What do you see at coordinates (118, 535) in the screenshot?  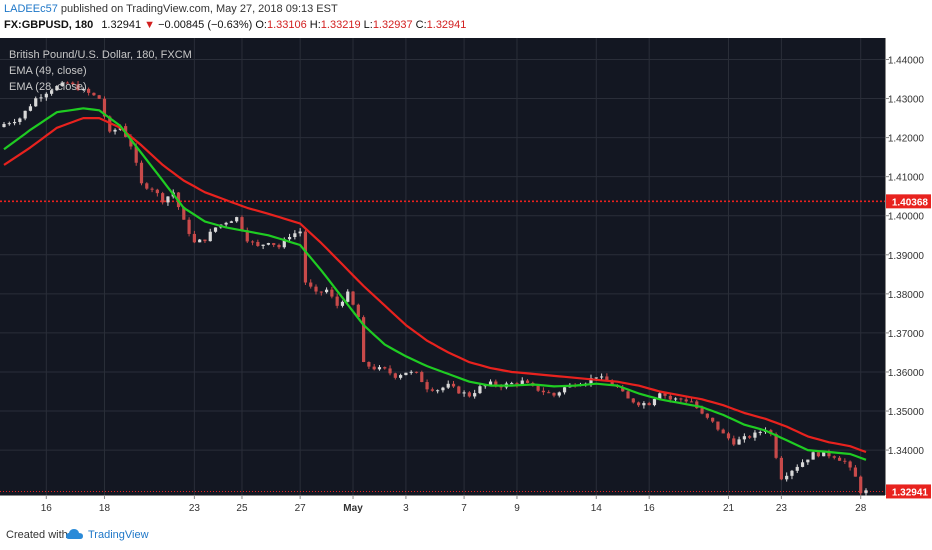 I see `tradingview-link: TradingView` at bounding box center [118, 535].